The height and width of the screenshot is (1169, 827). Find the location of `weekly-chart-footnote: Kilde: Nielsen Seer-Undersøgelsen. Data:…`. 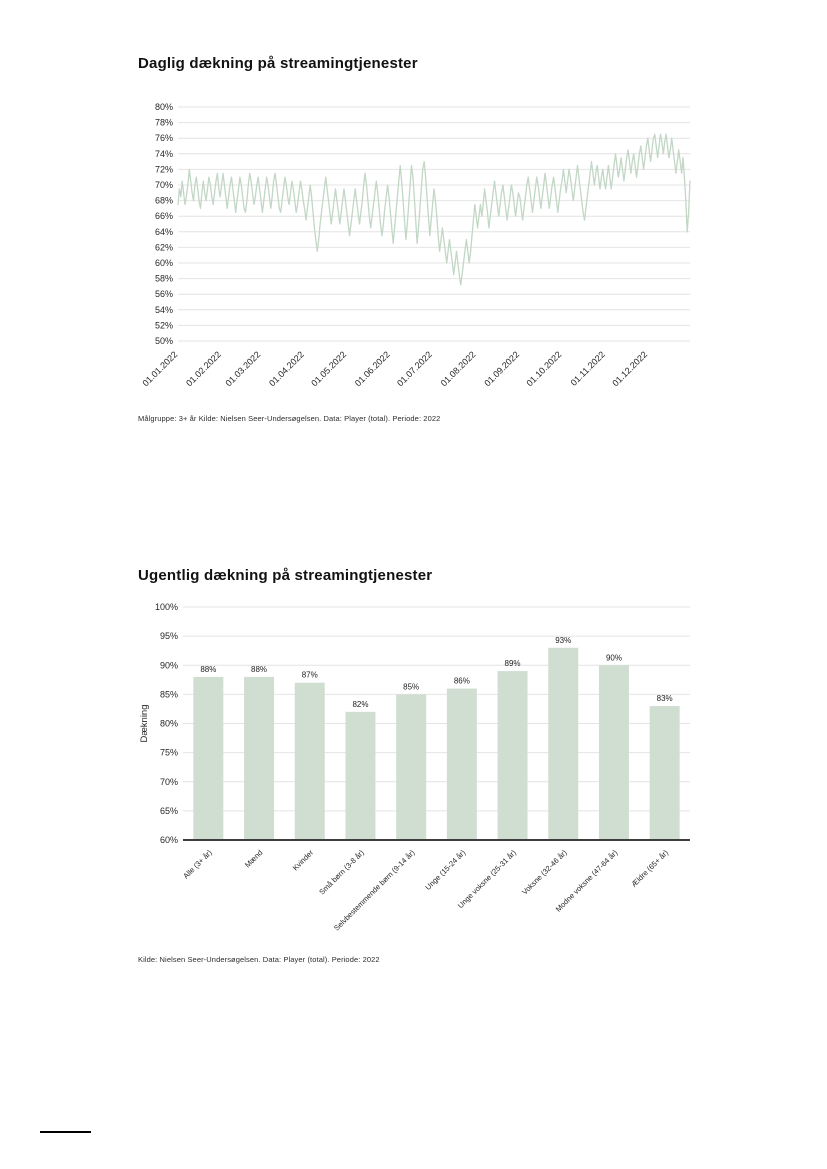

weekly-chart-footnote: Kilde: Nielsen Seer-Undersøgelsen. Data:… is located at coordinates (259, 959).